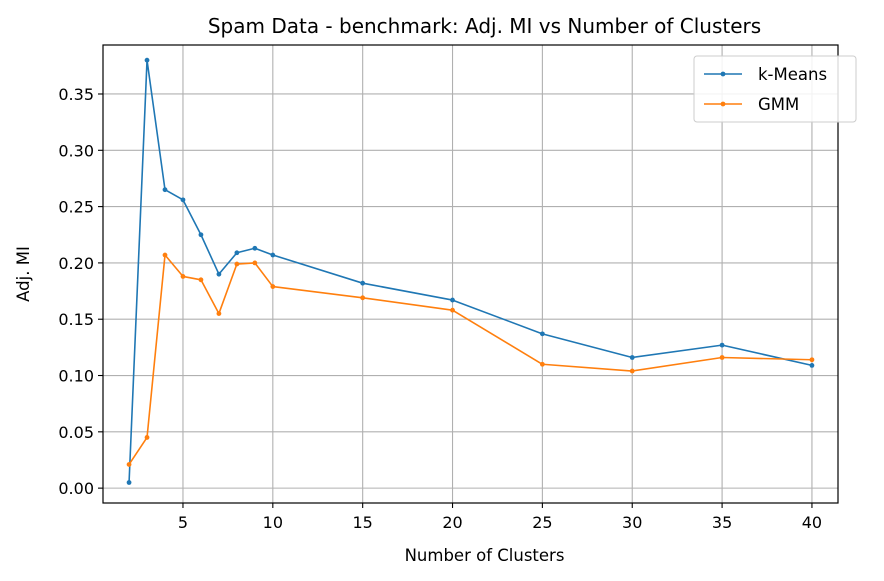  What do you see at coordinates (722, 522) in the screenshot?
I see `x-tick-label: 35` at bounding box center [722, 522].